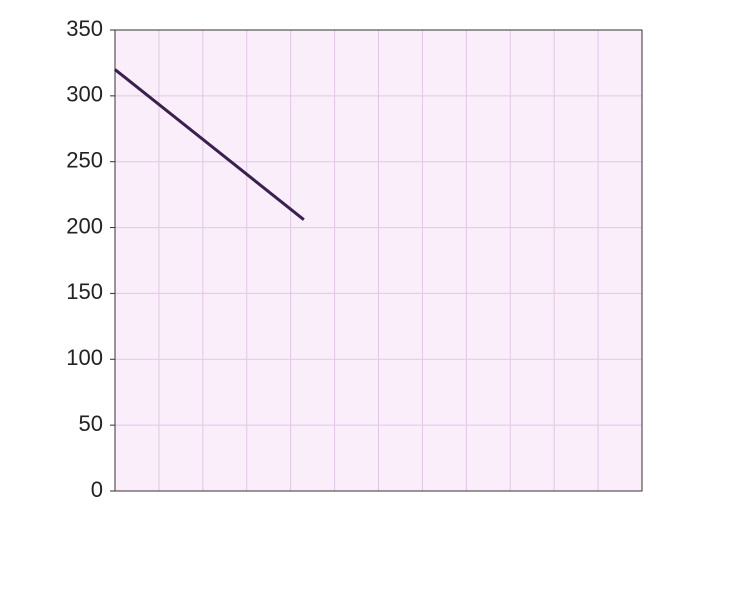  I want to click on y-tick-label: 350, so click(84, 28).